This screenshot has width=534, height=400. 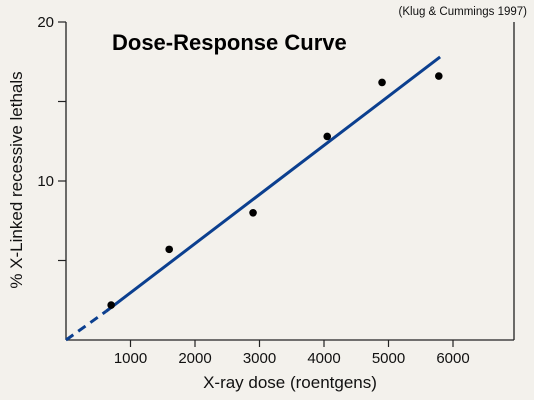 I want to click on x-tick-label: 2000, so click(x=194, y=358).